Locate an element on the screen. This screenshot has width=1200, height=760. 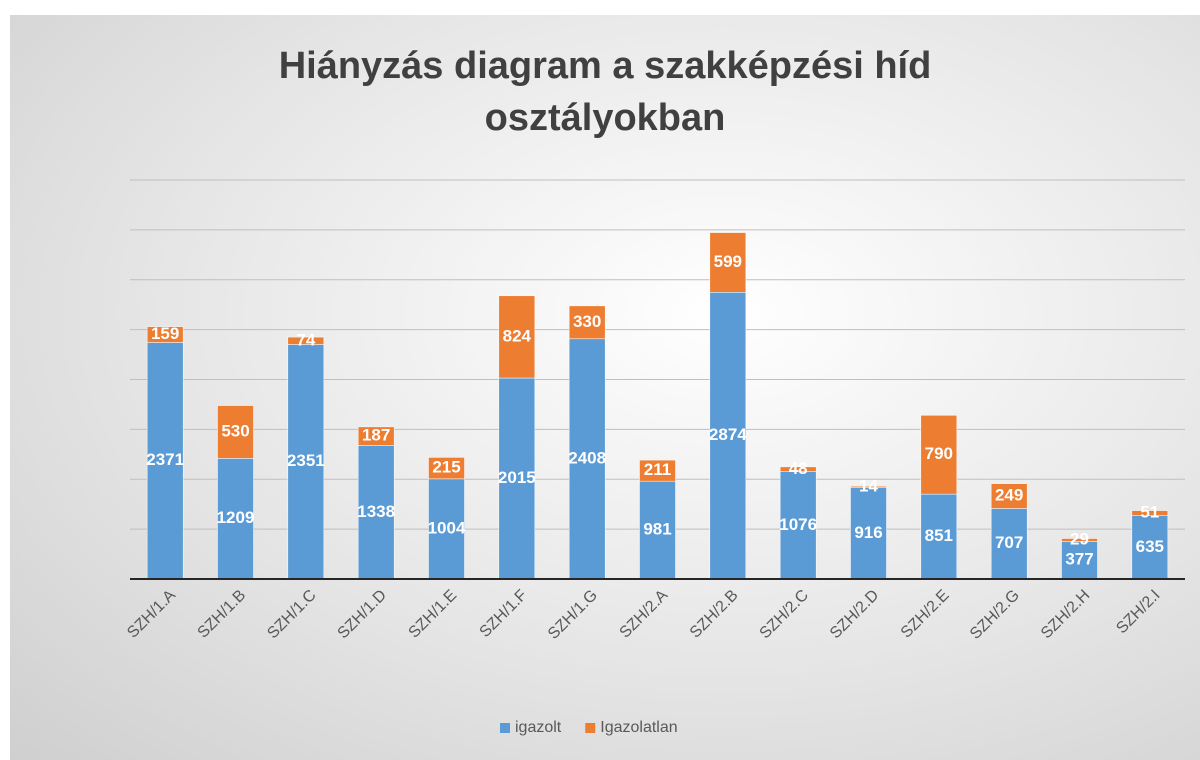
legend-label: igazolt is located at coordinates (538, 727).